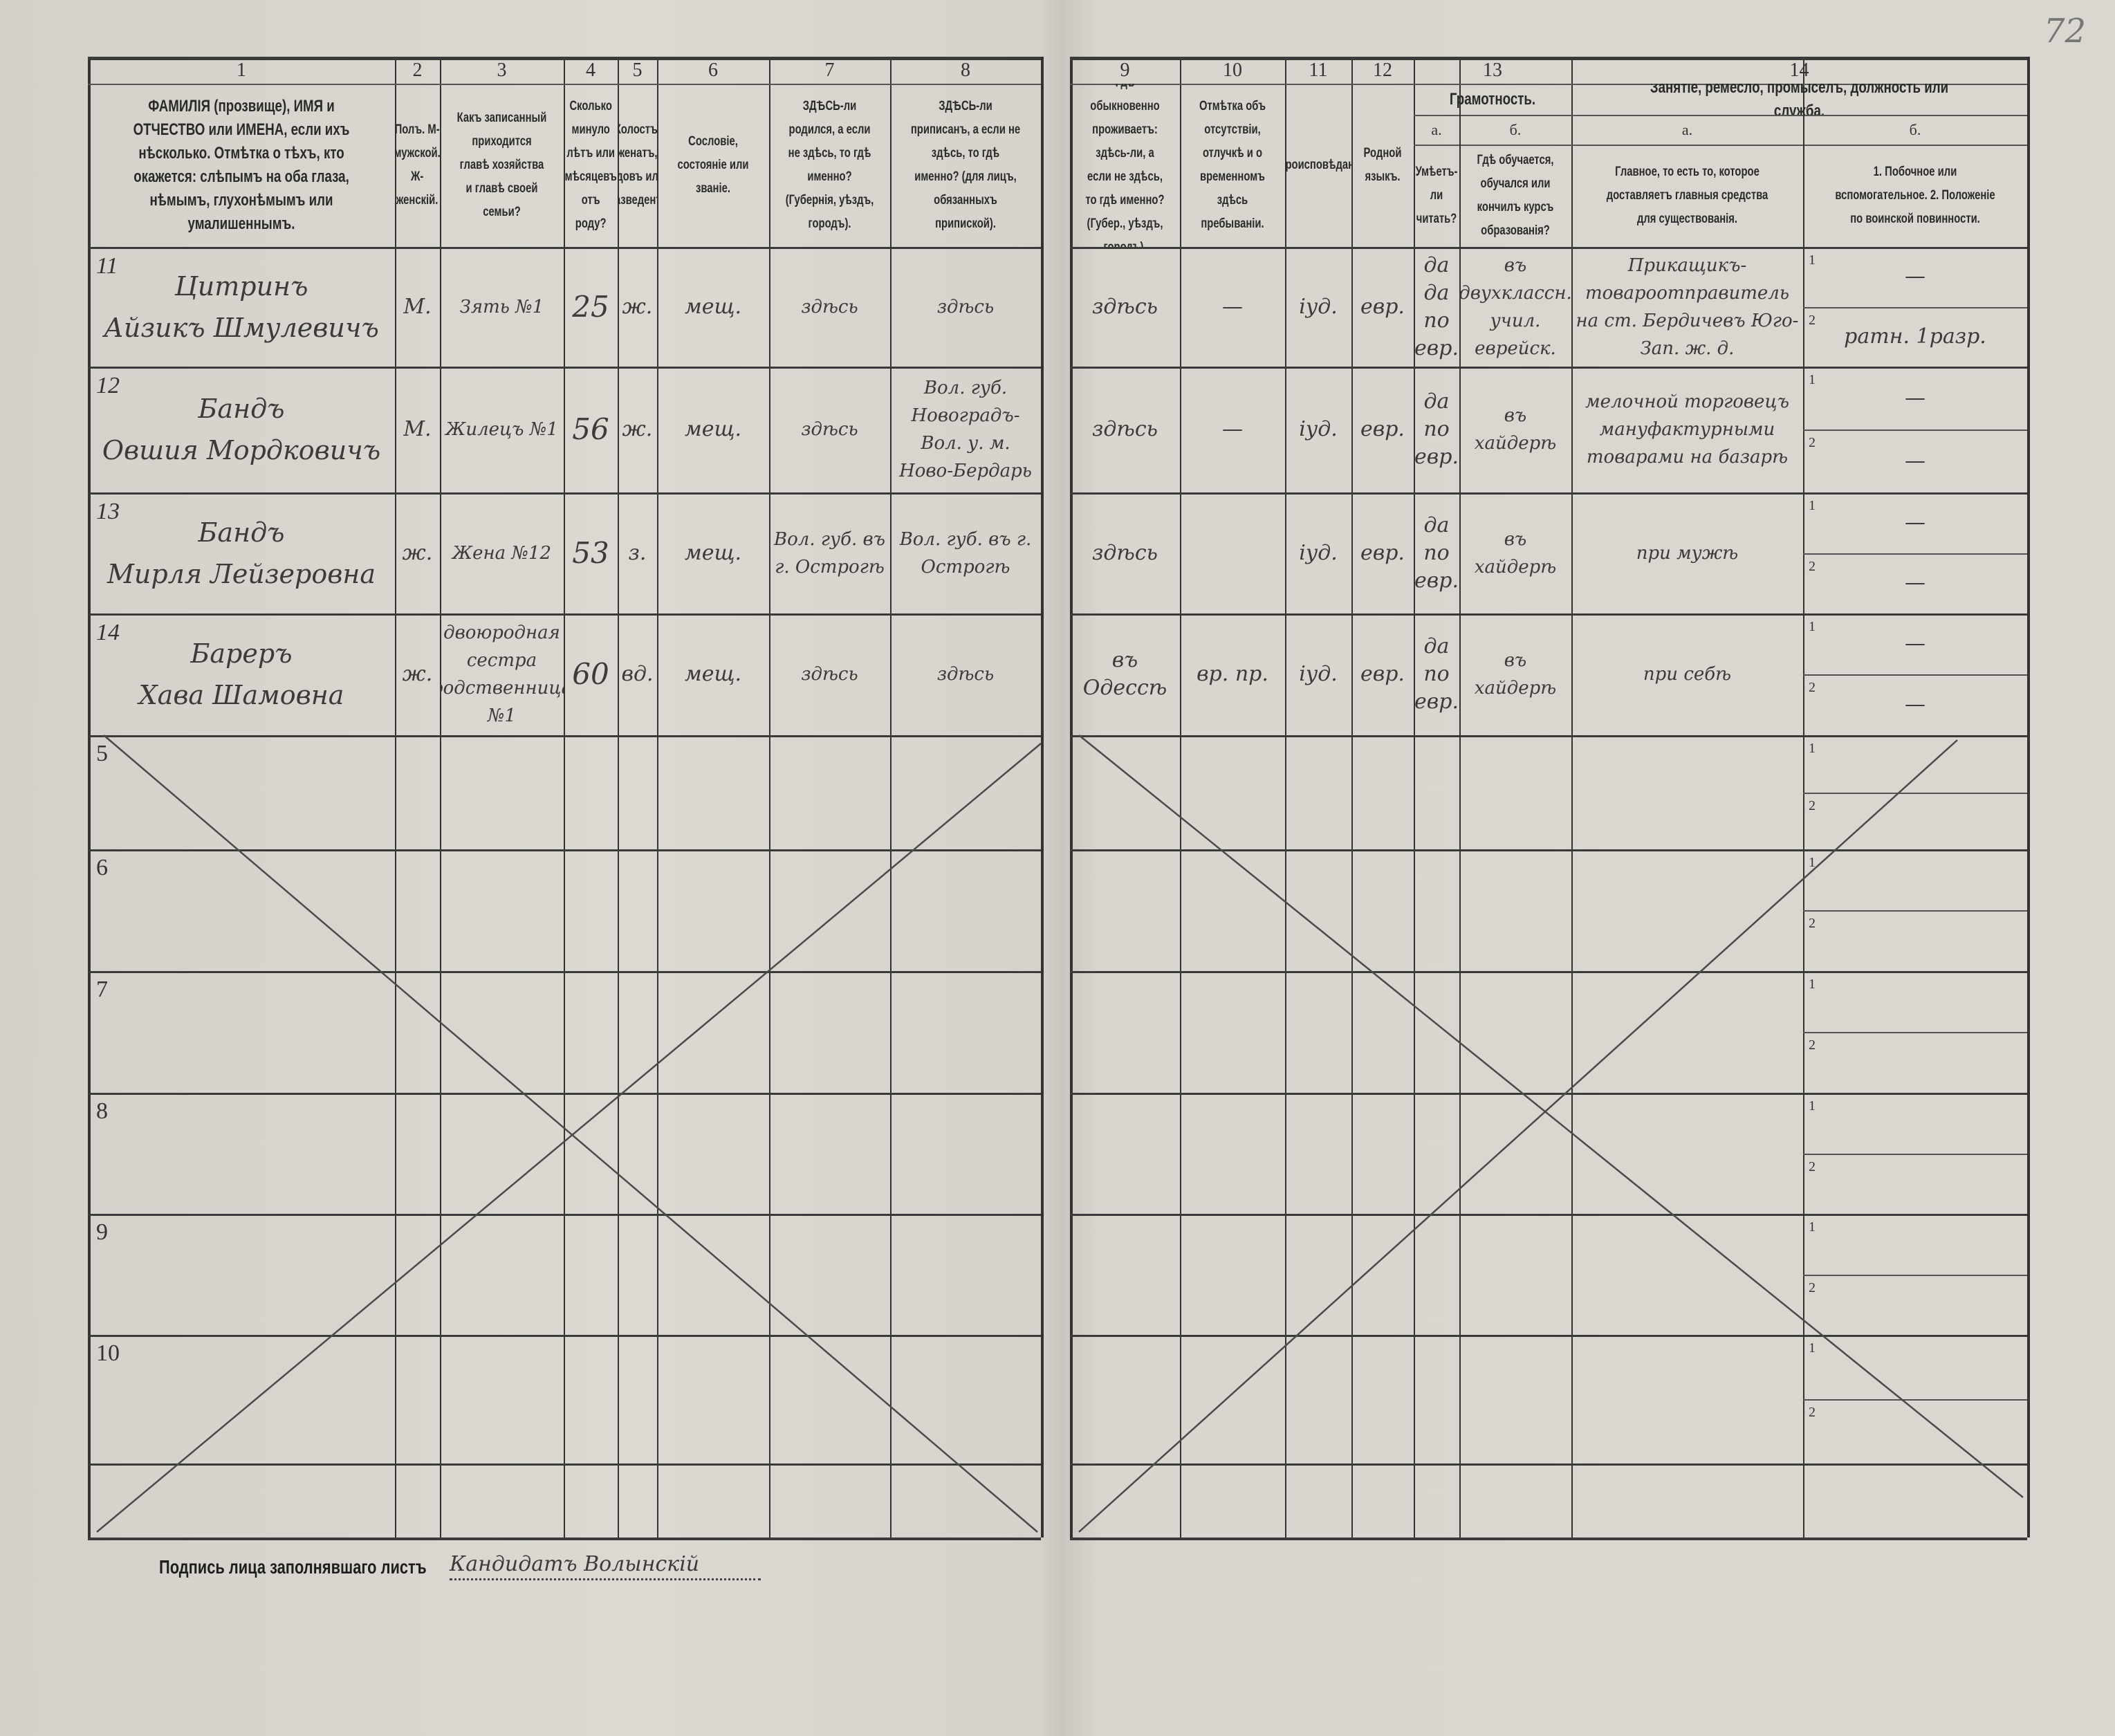 This screenshot has height=1736, width=2115. I want to click on given-name-patronymic: Айзикъ Шмулевичъ, so click(241, 327).